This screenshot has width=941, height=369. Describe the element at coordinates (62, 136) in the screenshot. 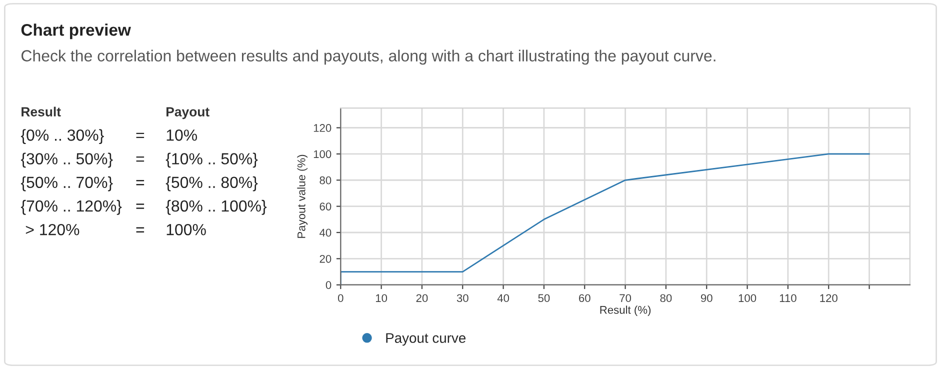

I see `text: {0% .. 30%}` at that location.